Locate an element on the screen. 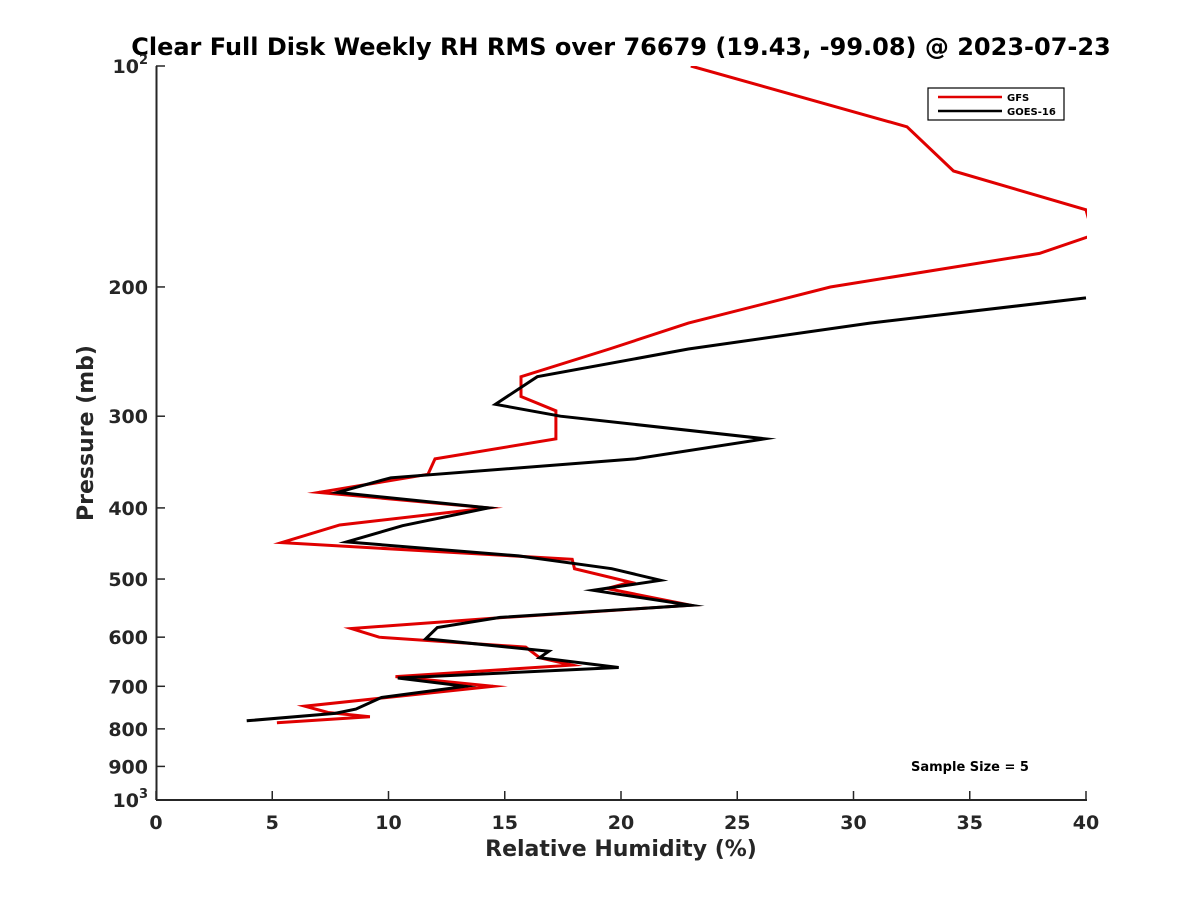  y-axis-label: Pressure (mb) is located at coordinates (86, 433).